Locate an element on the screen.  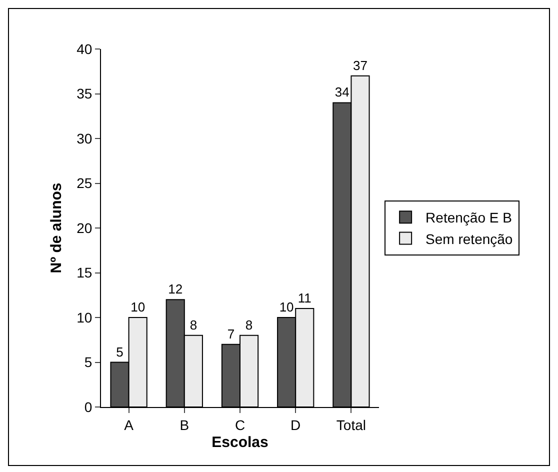
data-label: 5 is located at coordinates (120, 352).